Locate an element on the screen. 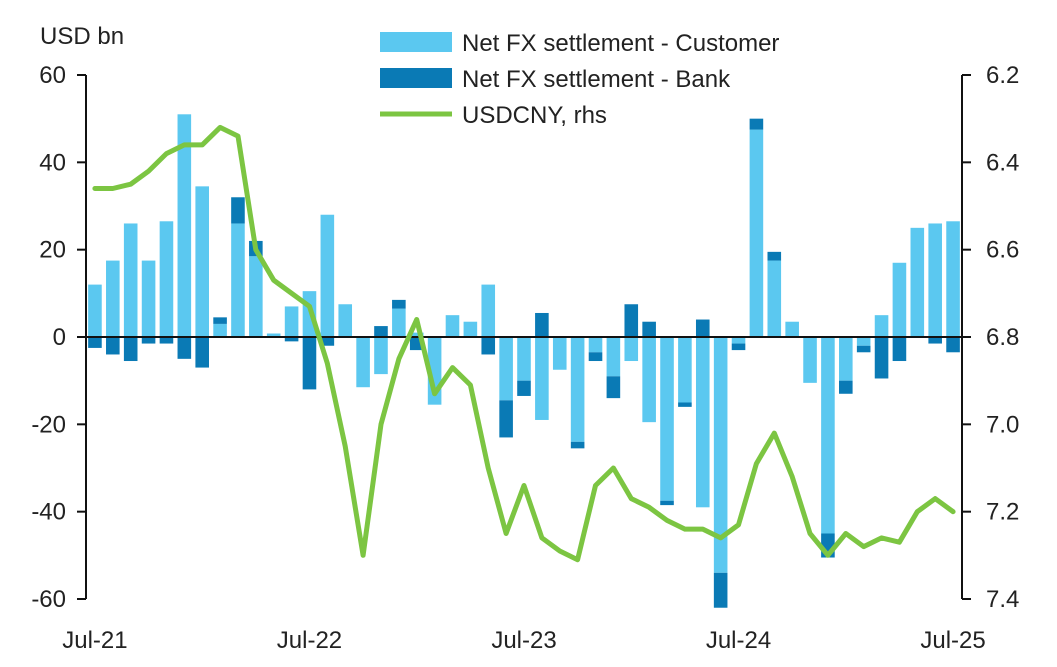 This screenshot has width=1057, height=667. left-tick-label: 40 is located at coordinates (52, 162).